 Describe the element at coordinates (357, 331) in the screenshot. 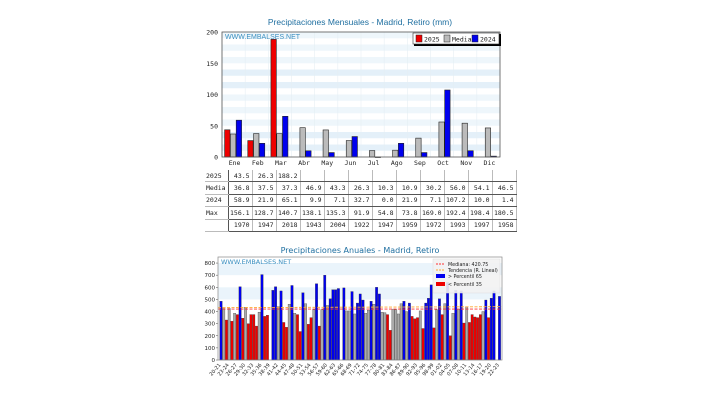

I see `bar-year-1970` at that location.